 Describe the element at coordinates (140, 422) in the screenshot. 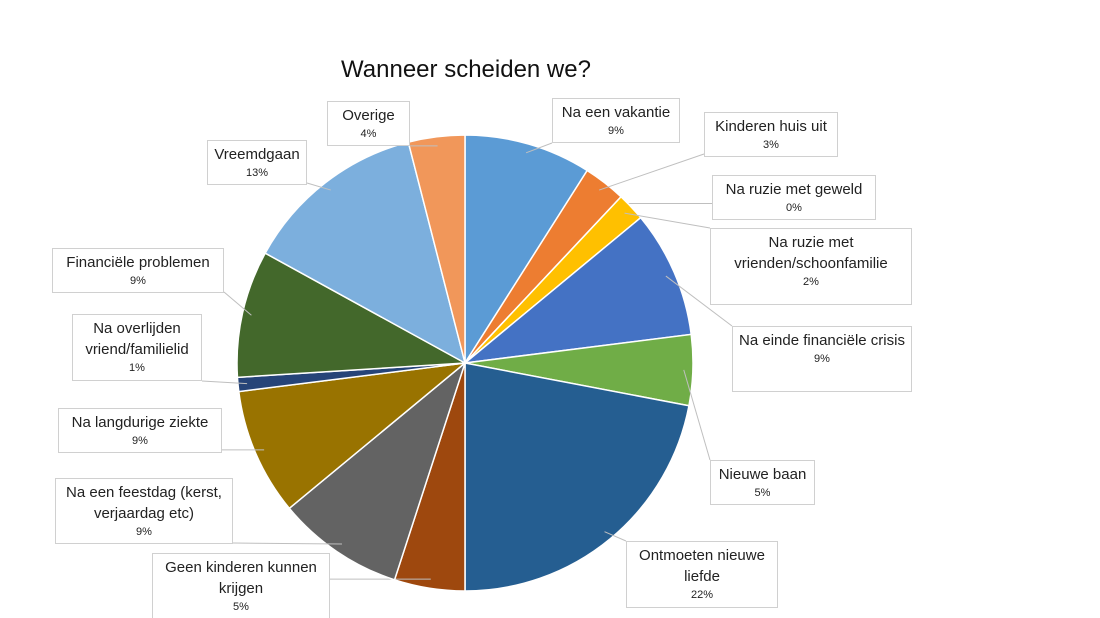

I see `category-label: Na langdurige ziekte` at that location.